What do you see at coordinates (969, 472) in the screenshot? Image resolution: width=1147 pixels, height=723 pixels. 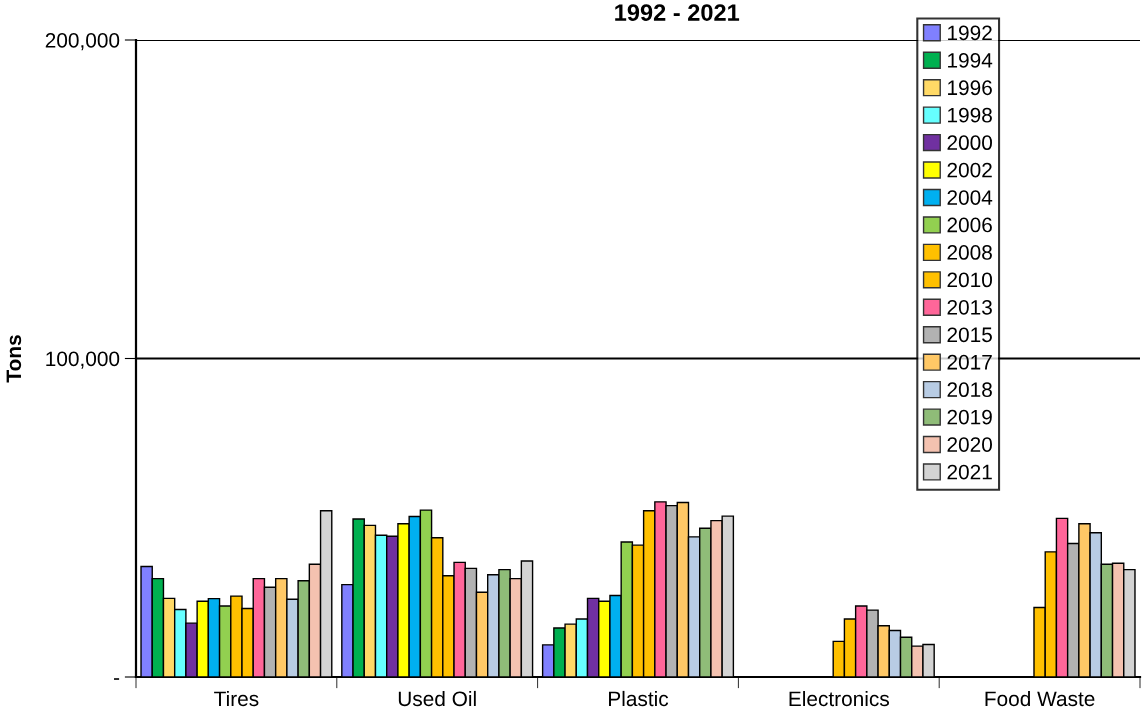 I see `legend-label: 2021` at bounding box center [969, 472].